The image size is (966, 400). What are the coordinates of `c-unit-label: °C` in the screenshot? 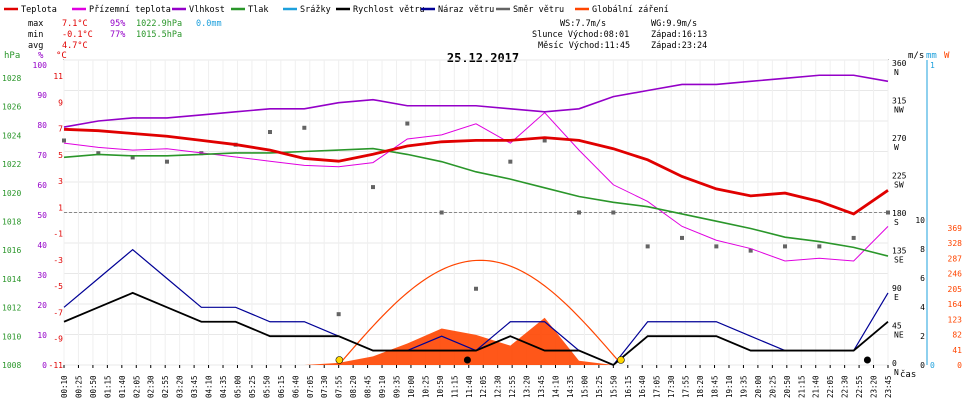 It's located at (61, 56).